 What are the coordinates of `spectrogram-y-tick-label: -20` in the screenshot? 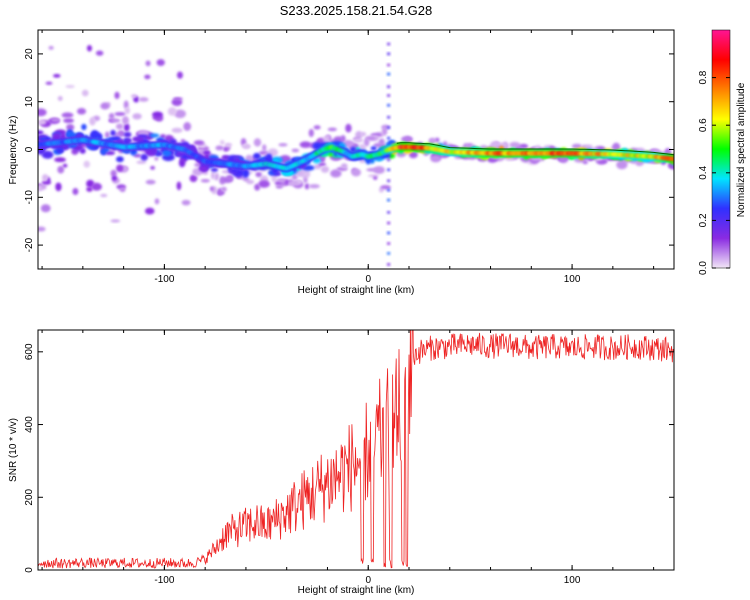 It's located at (29, 244).